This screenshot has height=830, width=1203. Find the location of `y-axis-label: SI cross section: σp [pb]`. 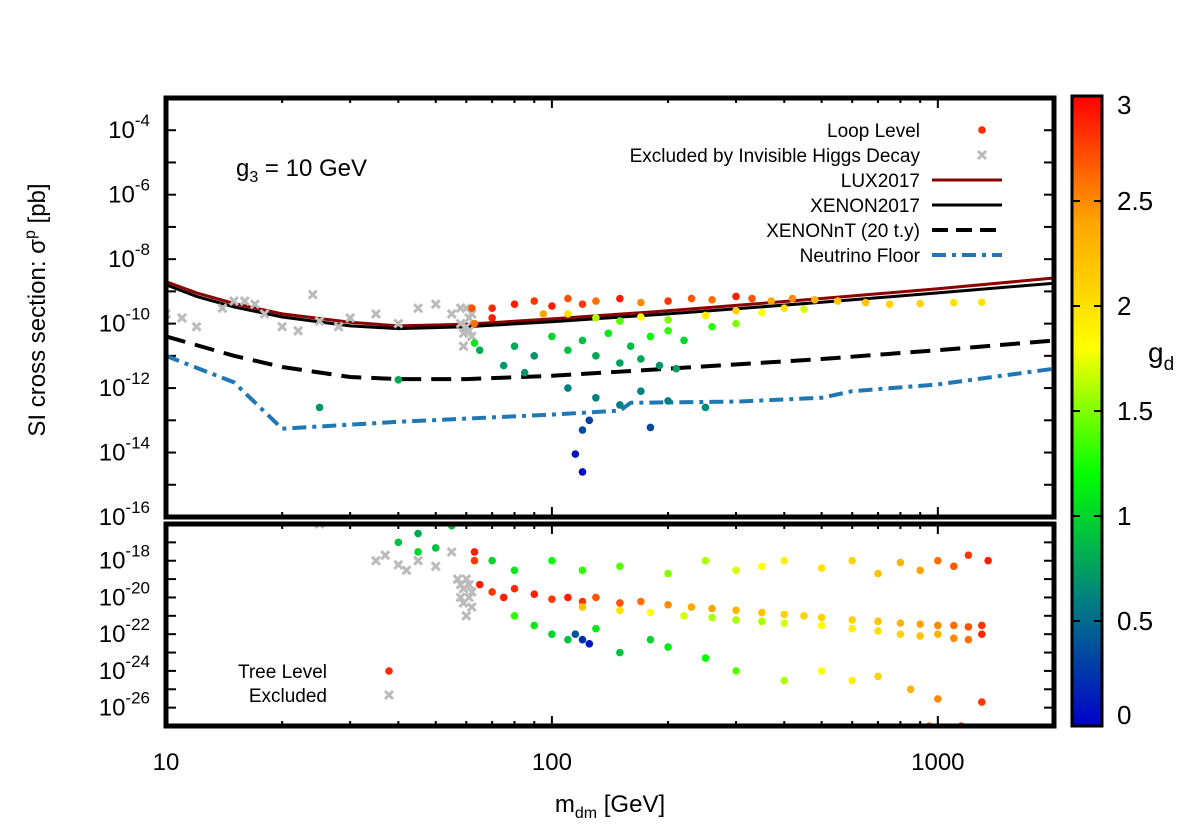

y-axis-label: SI cross section: σp [pb] is located at coordinates (36, 309).